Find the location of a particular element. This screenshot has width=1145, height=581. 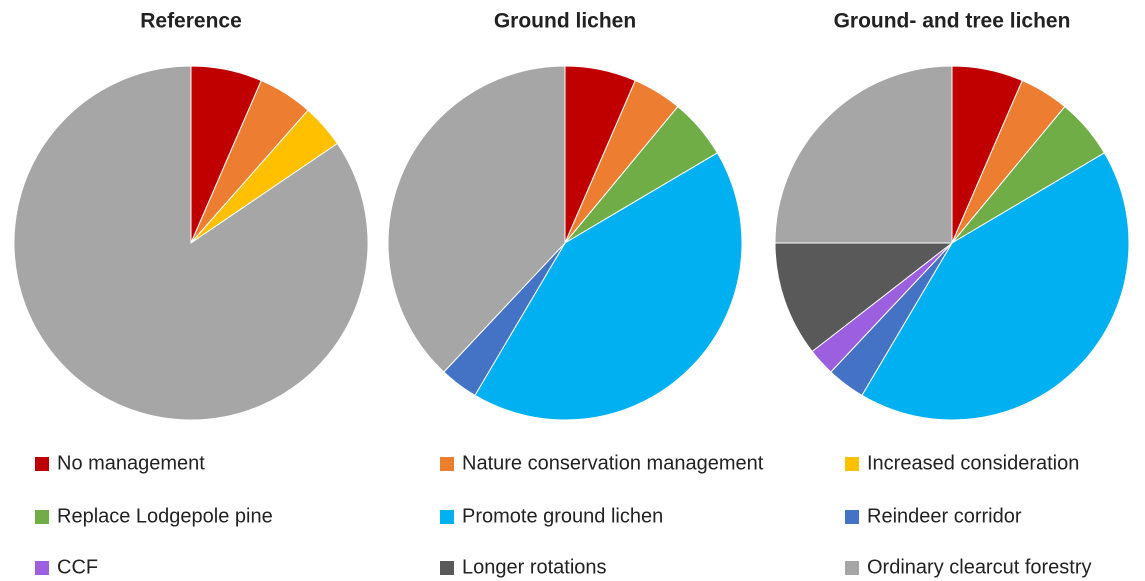

chart-title: Ground lichen is located at coordinates (565, 21).